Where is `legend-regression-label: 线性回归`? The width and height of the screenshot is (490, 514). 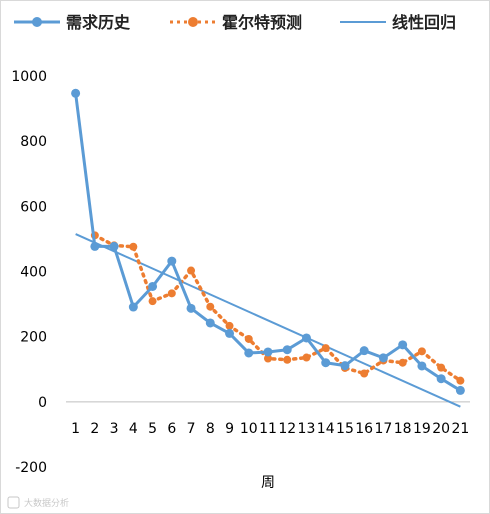
legend-regression-label: 线性回归 is located at coordinates (424, 22).